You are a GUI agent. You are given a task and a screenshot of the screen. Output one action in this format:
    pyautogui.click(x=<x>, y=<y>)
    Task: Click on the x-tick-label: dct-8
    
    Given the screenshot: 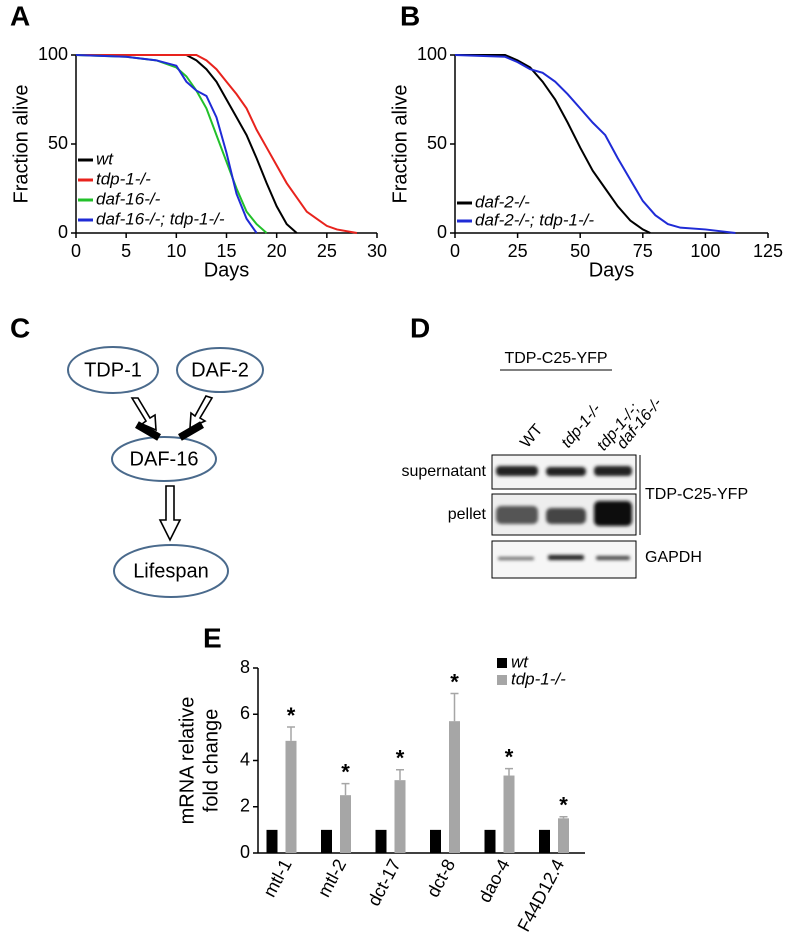 What is the action you would take?
    pyautogui.click(x=441, y=878)
    